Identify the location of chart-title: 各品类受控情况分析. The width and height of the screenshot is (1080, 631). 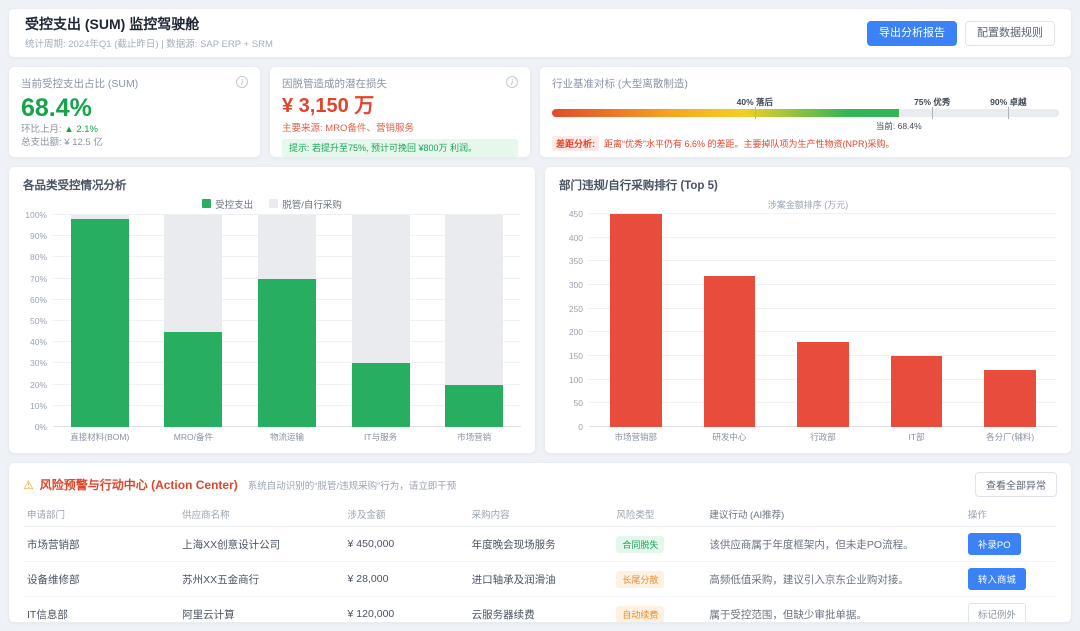
(75, 186).